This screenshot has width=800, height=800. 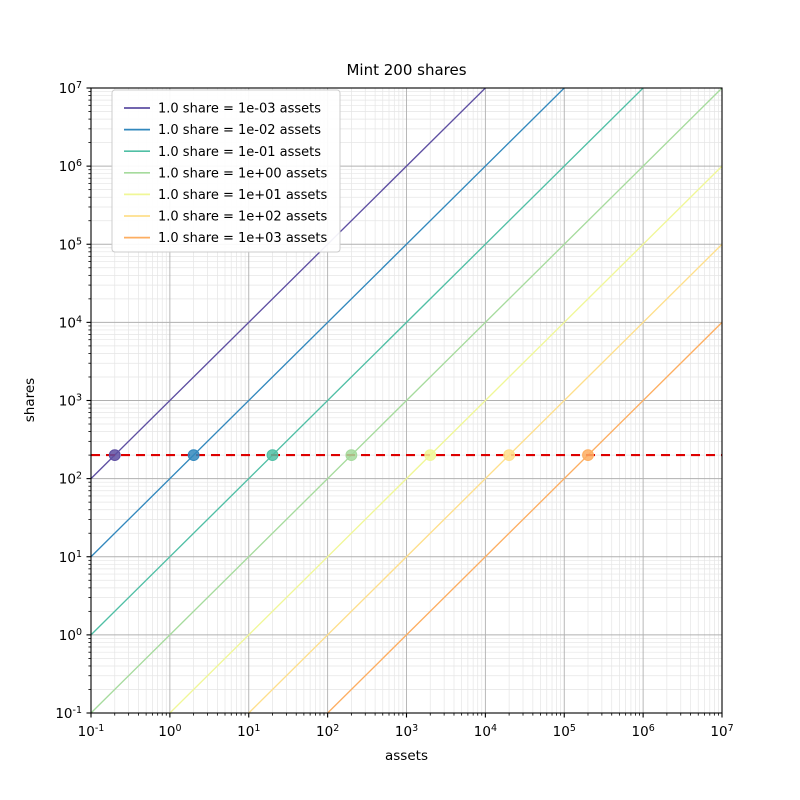 What do you see at coordinates (242, 238) in the screenshot?
I see `legend-label-6: 1.0 share = 1e+03 assets` at bounding box center [242, 238].